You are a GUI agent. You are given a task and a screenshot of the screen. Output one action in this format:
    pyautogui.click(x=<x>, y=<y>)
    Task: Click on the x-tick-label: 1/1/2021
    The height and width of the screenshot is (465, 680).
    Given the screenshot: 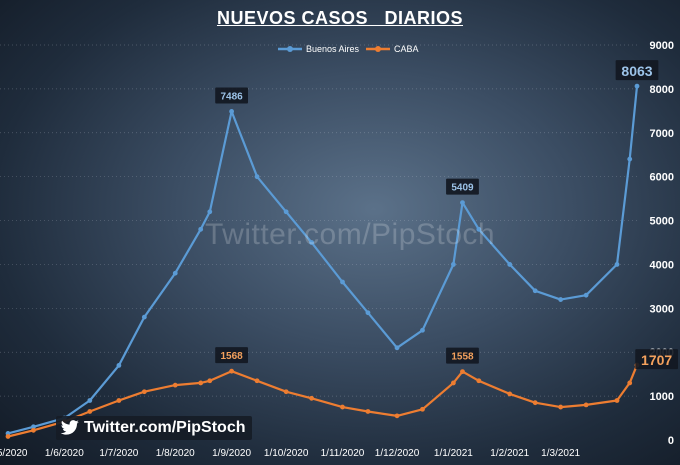 What is the action you would take?
    pyautogui.click(x=453, y=453)
    